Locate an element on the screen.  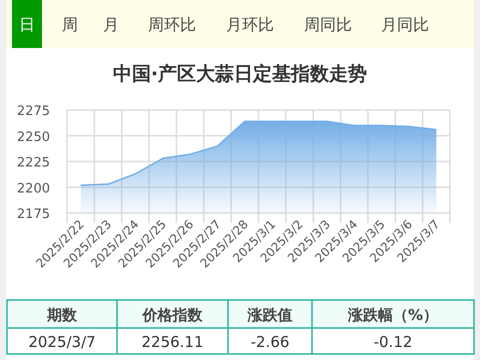
text: 涨跌幅（%） is located at coordinates (392, 315).